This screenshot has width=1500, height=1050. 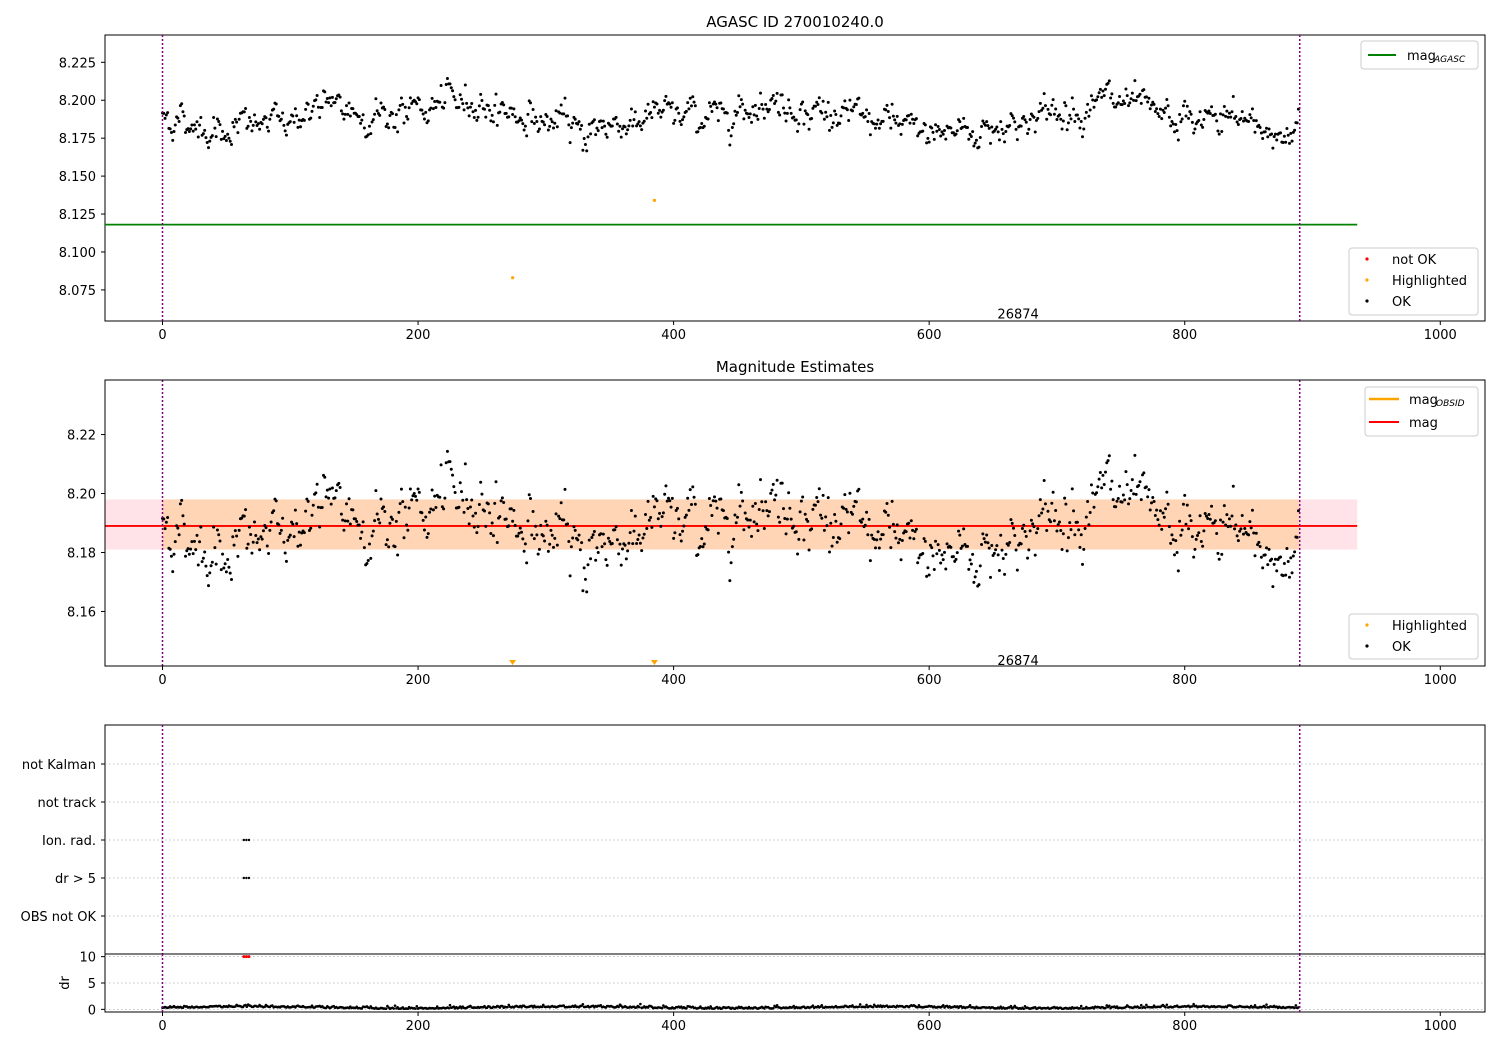 What do you see at coordinates (929, 335) in the screenshot?
I see `x-tick-label: 600` at bounding box center [929, 335].